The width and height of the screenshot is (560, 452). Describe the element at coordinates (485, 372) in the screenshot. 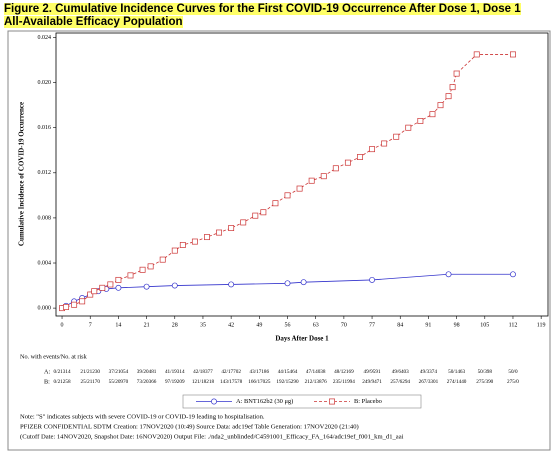

I see `risk-cell: 50/398` at that location.